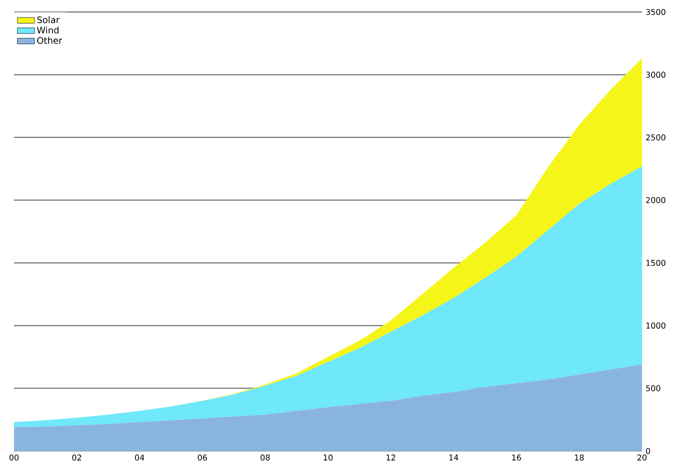 The height and width of the screenshot is (464, 693). What do you see at coordinates (656, 75) in the screenshot?
I see `y-tick-label: 3000` at bounding box center [656, 75].